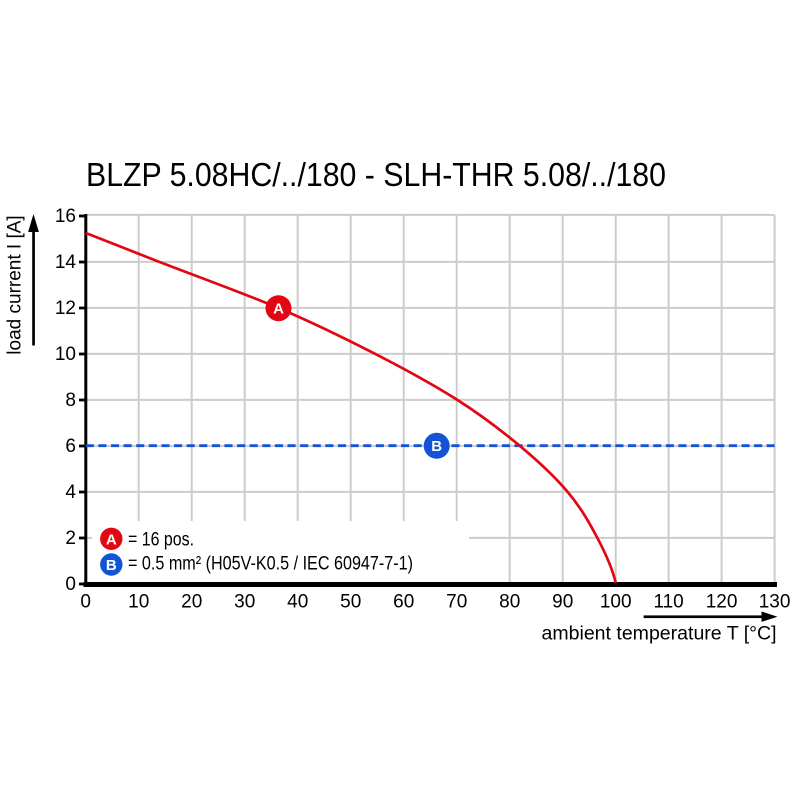 Image resolution: width=800 pixels, height=800 pixels. Describe the element at coordinates (376, 174) in the screenshot. I see `svg-text:BLZP 5.08HC/../180 - SLH-THR 5: BLZP 5.08HC/../180 - SLH-THR 5.08/../180` at that location.